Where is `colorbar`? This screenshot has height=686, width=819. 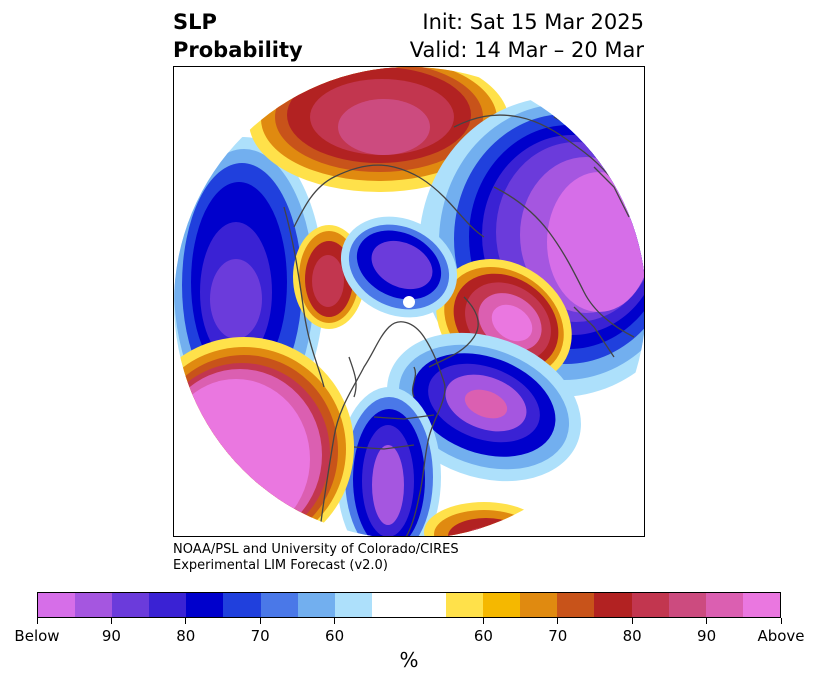
colorbar is located at coordinates (409, 605).